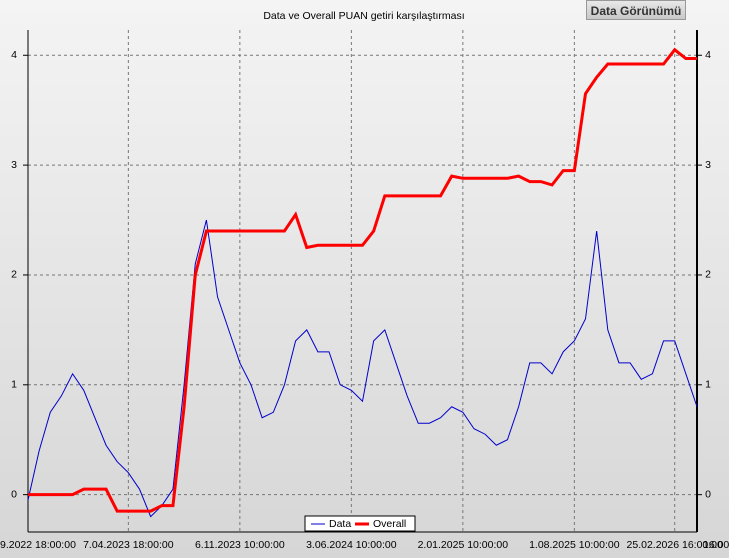 Image resolution: width=729 pixels, height=558 pixels. What do you see at coordinates (14, 55) in the screenshot?
I see `y-tick-label: 4` at bounding box center [14, 55].